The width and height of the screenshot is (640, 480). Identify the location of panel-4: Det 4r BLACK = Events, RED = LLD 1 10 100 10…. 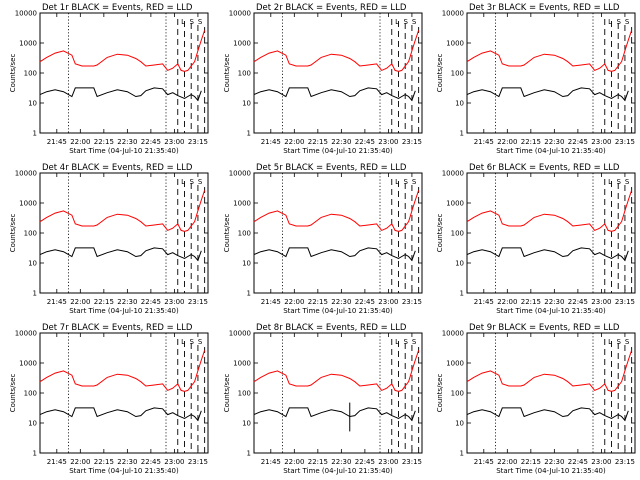
(109, 239).